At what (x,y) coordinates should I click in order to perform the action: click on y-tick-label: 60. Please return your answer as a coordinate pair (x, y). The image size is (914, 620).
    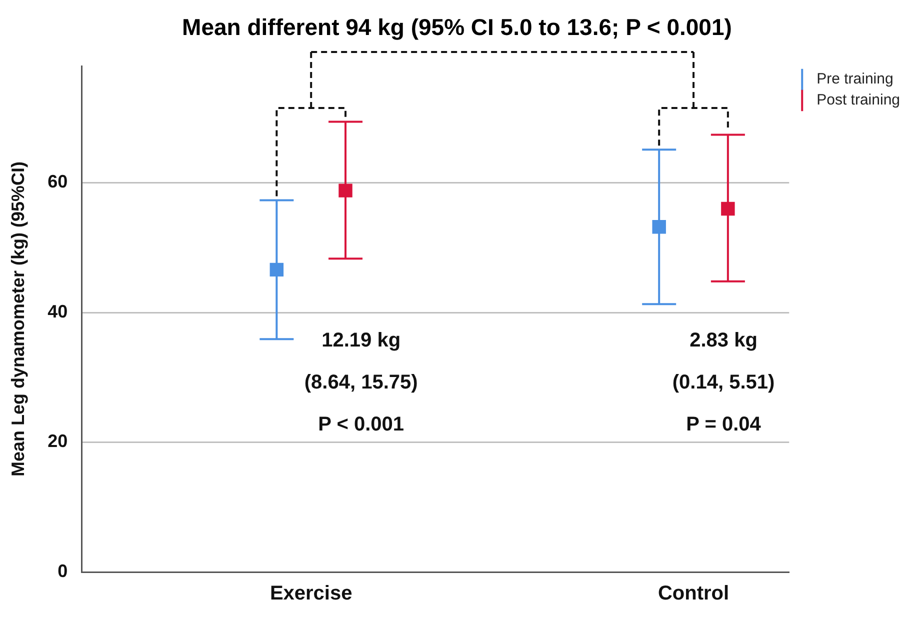
    Looking at the image, I should click on (58, 182).